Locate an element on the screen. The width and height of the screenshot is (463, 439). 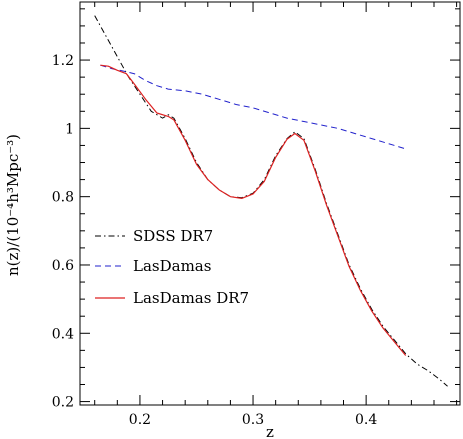
x-tick-label: 0.4 is located at coordinates (366, 420).